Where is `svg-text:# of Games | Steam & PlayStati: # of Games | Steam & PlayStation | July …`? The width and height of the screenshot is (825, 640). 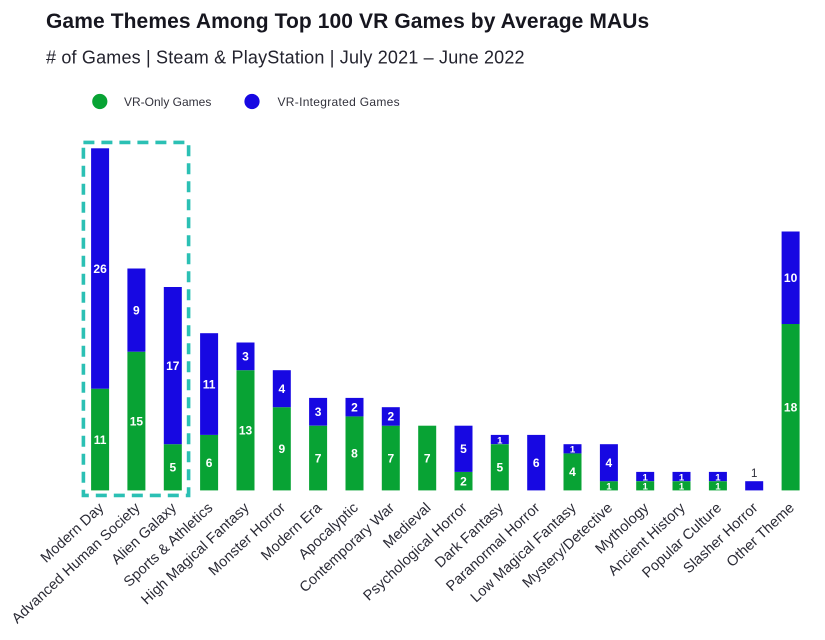 svg-text:# of Games | Steam & PlayStati: # of Games | Steam & PlayStation | July … is located at coordinates (285, 58).